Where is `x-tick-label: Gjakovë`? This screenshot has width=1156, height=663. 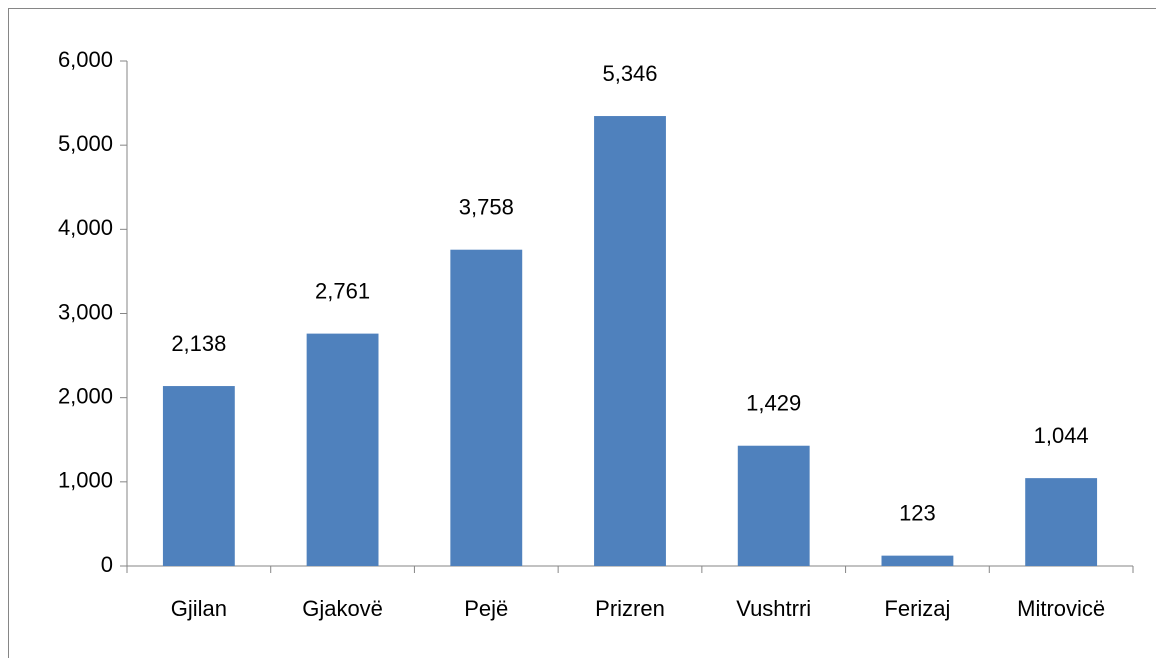
x-tick-label: Gjakovë is located at coordinates (342, 608).